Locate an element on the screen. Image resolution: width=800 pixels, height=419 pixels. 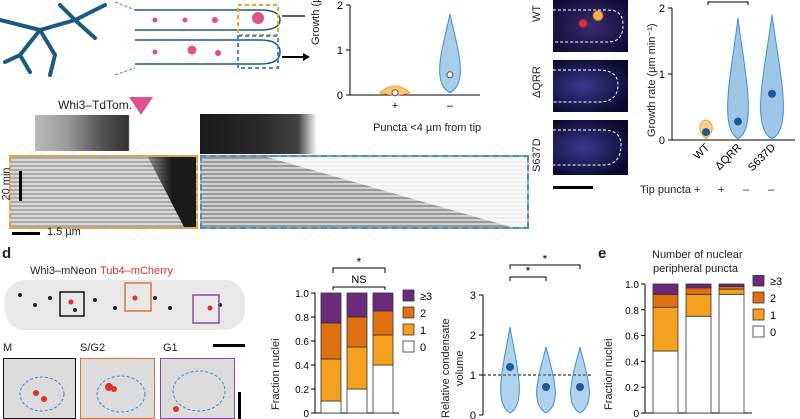
kymograph-minus is located at coordinates (364, 192).